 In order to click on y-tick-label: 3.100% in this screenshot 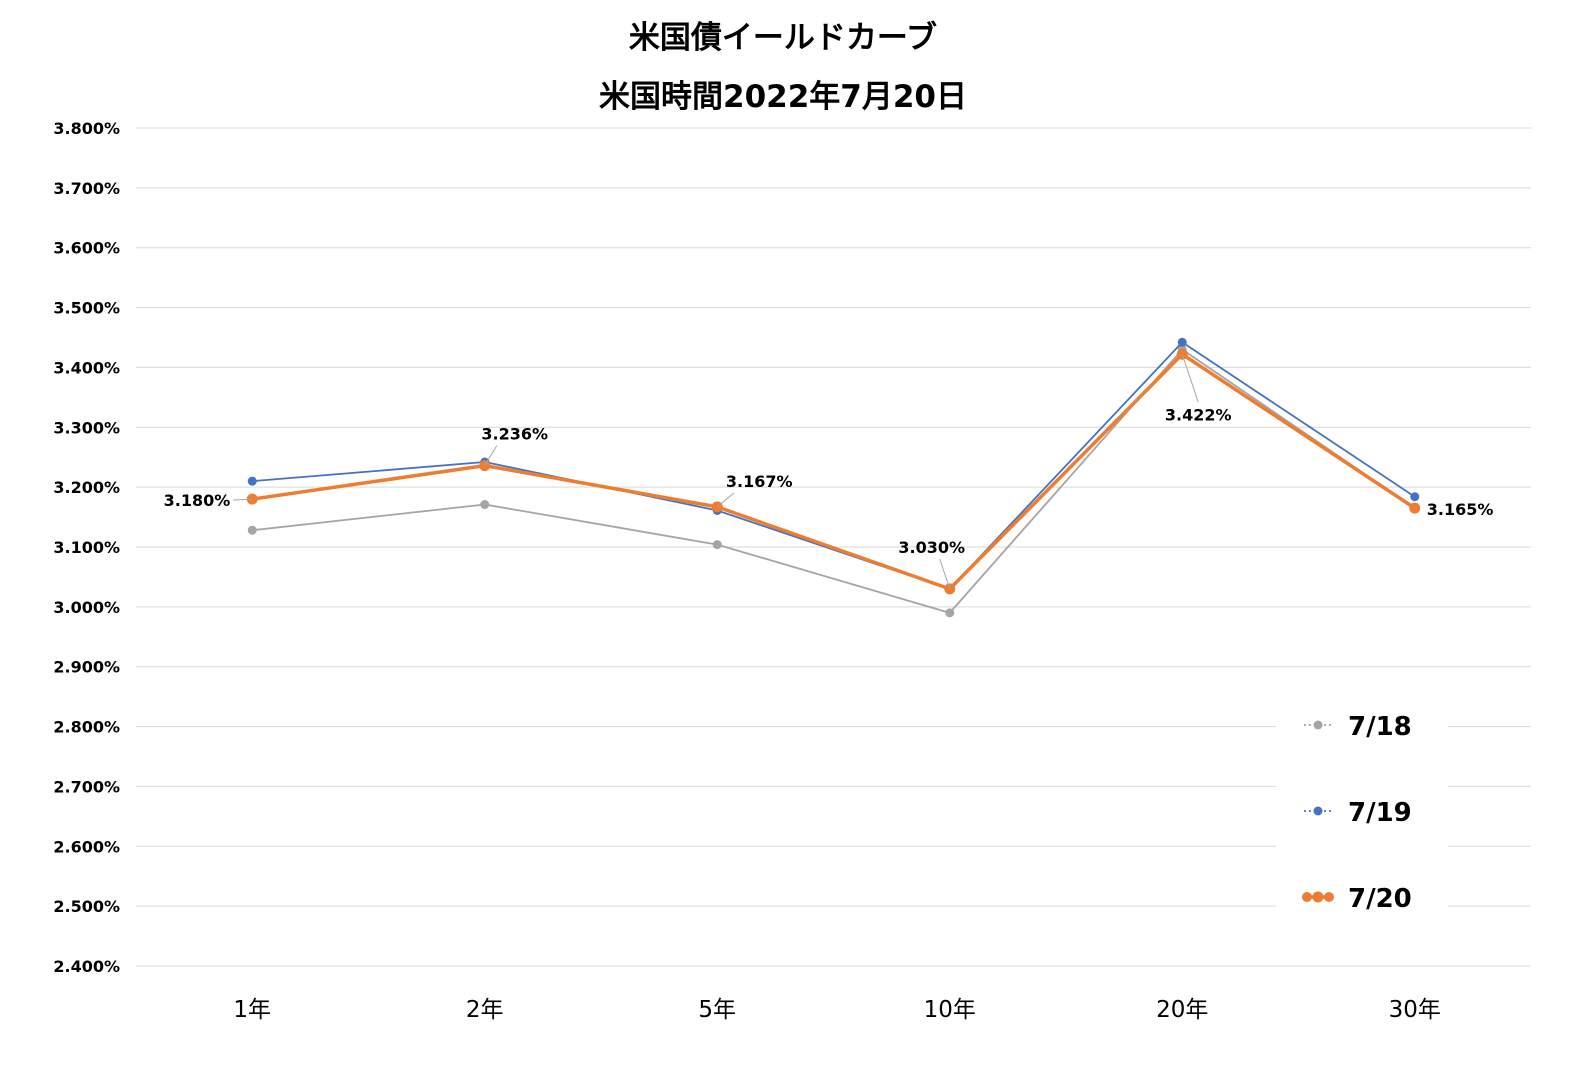, I will do `click(86, 547)`.